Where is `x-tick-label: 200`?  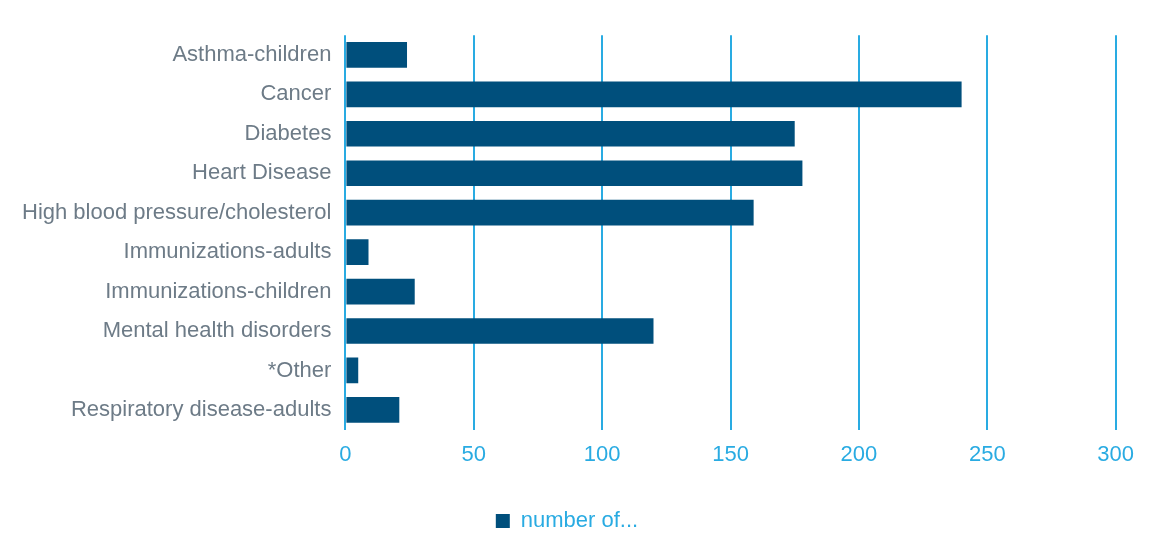
x-tick-label: 200 is located at coordinates (859, 453).